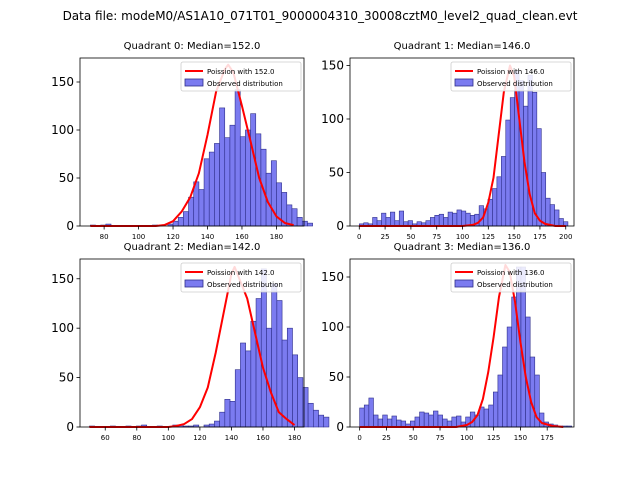 The width and height of the screenshot is (640, 480). I want to click on legend: Poission with 136.0 Observed distribution, so click(511, 277).